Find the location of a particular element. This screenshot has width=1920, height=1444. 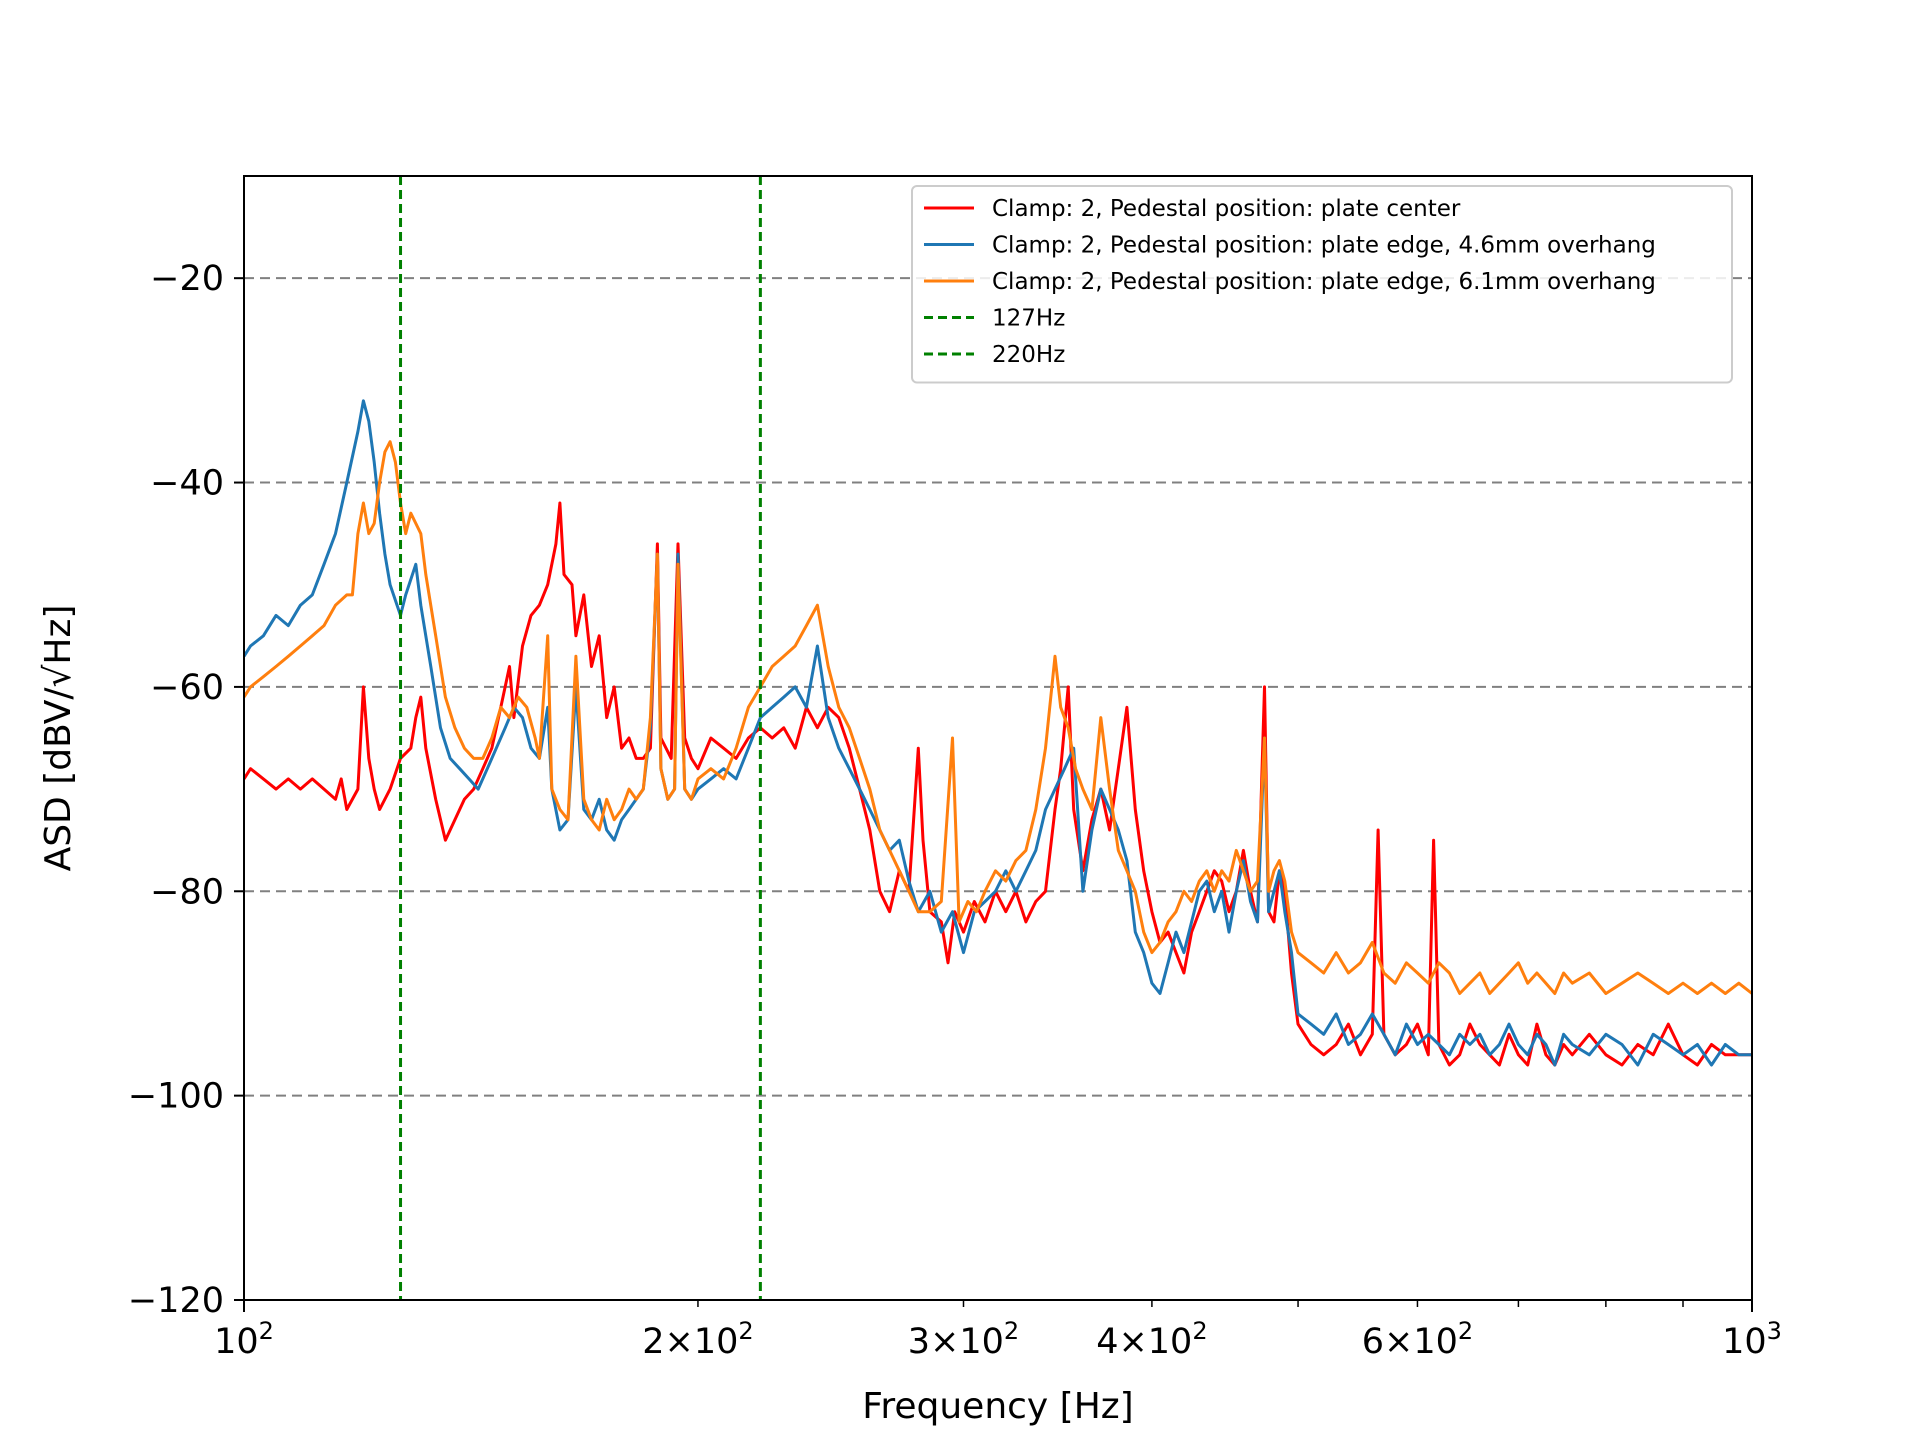

y-tick-label: −40 is located at coordinates (187, 484).